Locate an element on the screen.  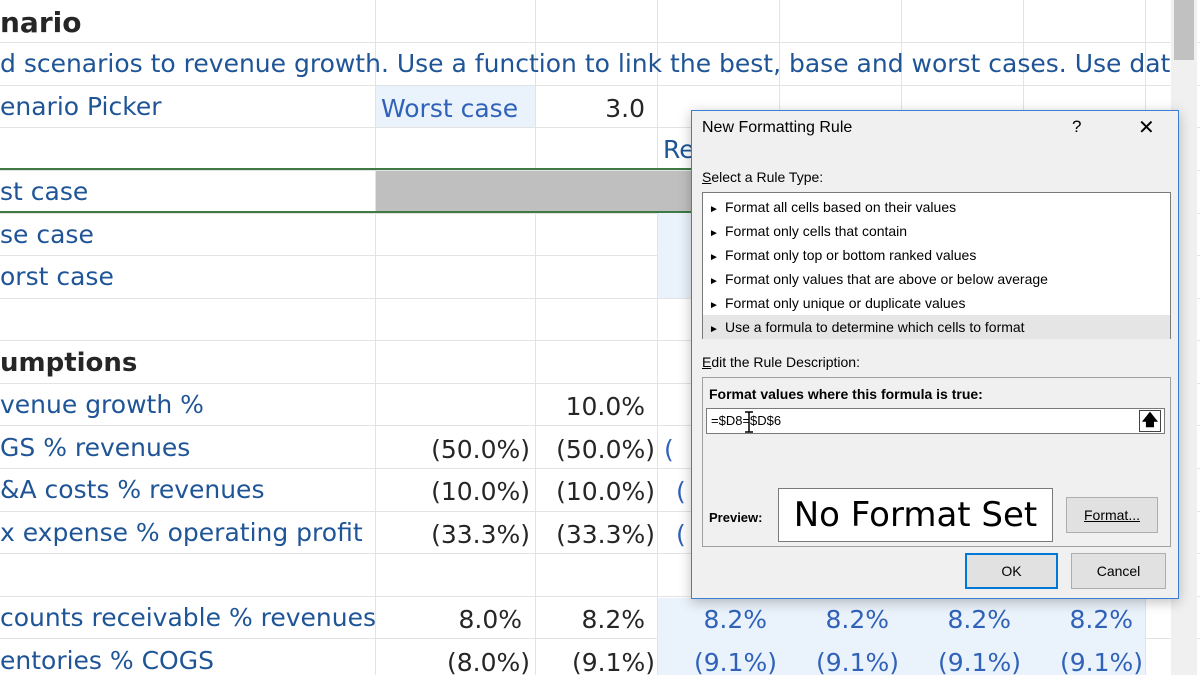
row-label-worst-case: orst case is located at coordinates (57, 276).